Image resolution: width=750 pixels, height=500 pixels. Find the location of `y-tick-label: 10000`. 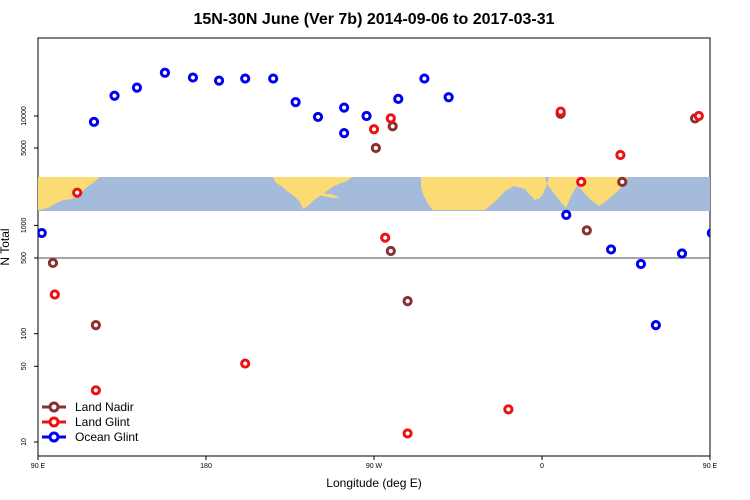

y-tick-label: 10000 is located at coordinates (24, 116).